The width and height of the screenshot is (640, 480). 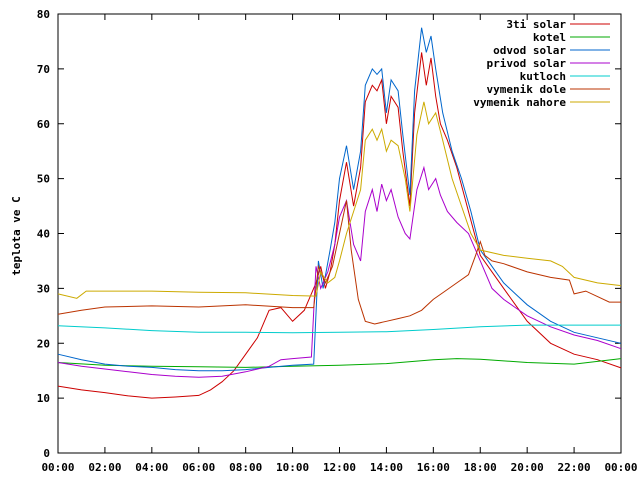 I want to click on y-tick-label: 10, so click(x=43, y=398).